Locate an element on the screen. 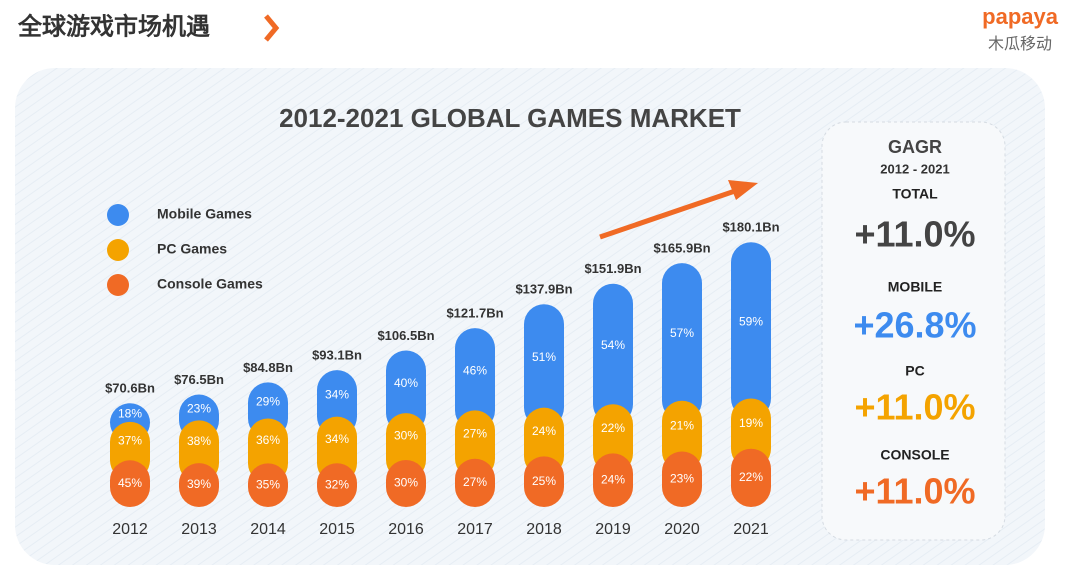  segment-label: 19% is located at coordinates (751, 423).